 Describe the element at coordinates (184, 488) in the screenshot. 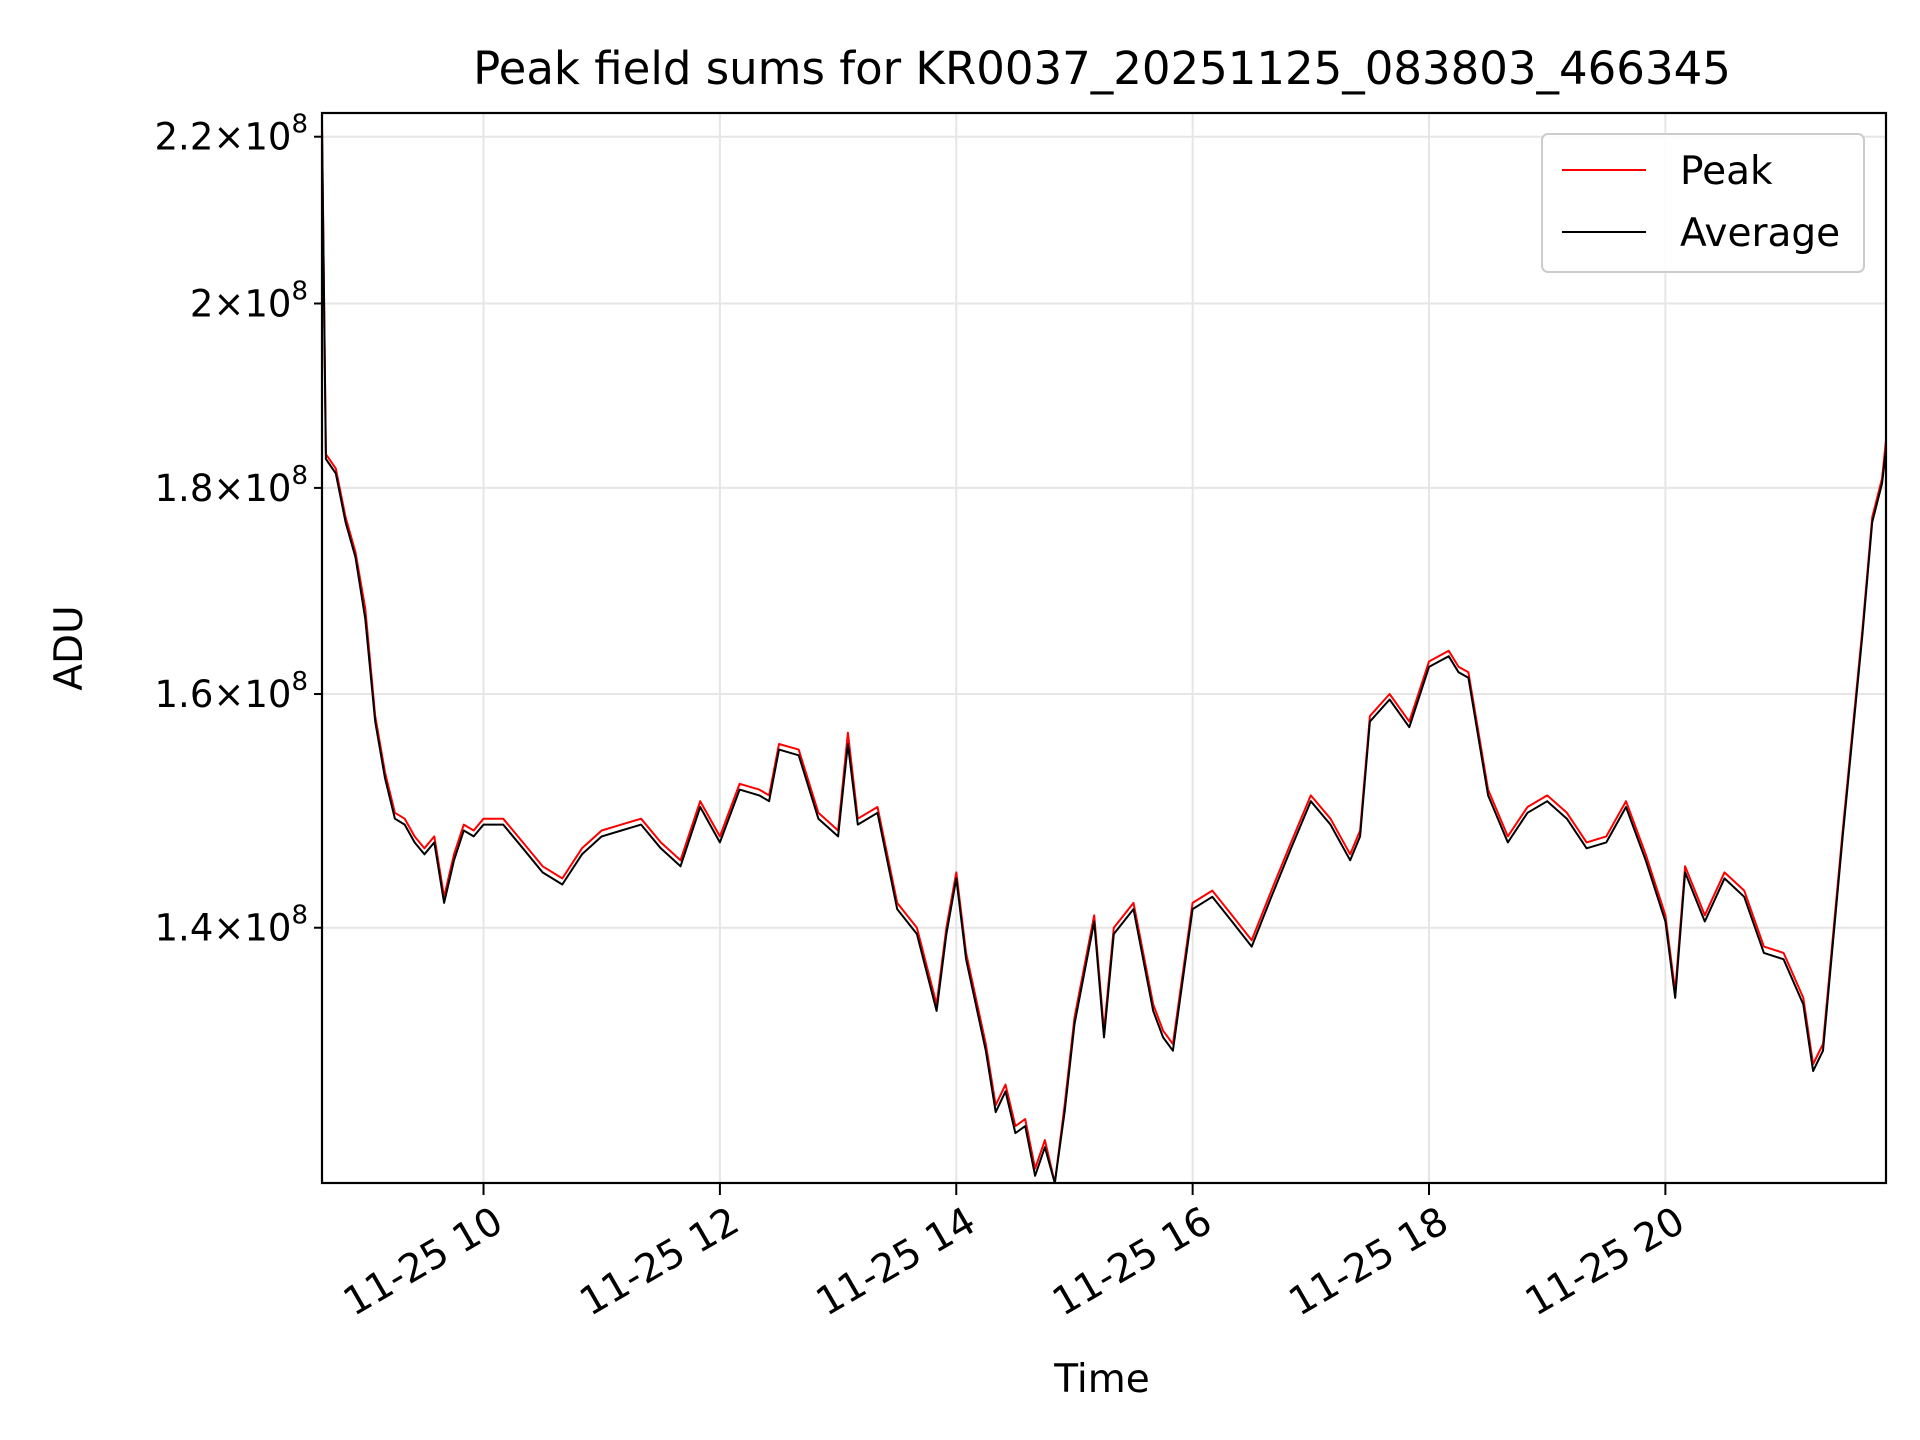

I see `y-tick-mantissa: 1.8` at that location.